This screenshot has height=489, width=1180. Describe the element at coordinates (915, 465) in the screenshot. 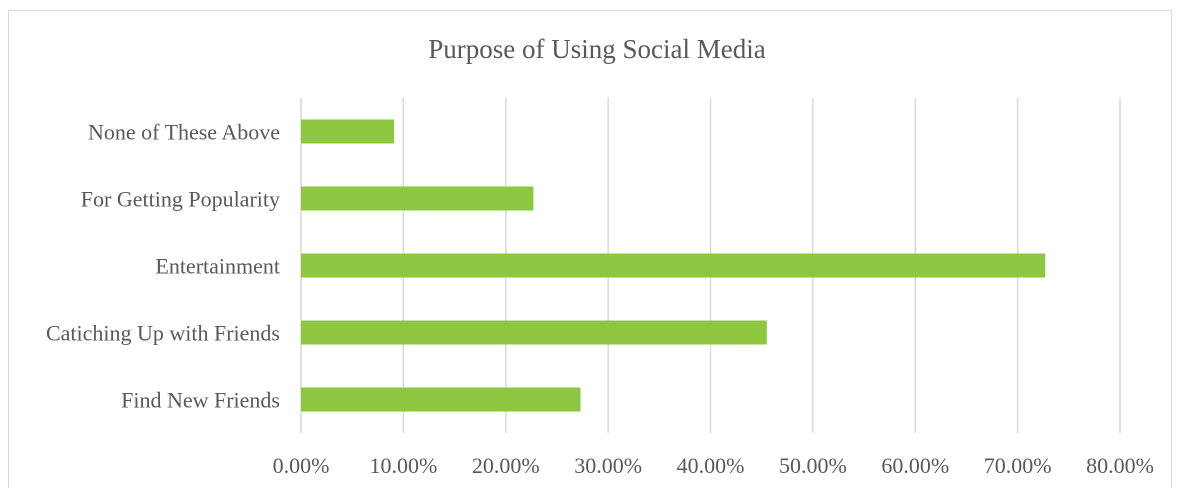

I see `x-tick-label: 60.00%` at that location.